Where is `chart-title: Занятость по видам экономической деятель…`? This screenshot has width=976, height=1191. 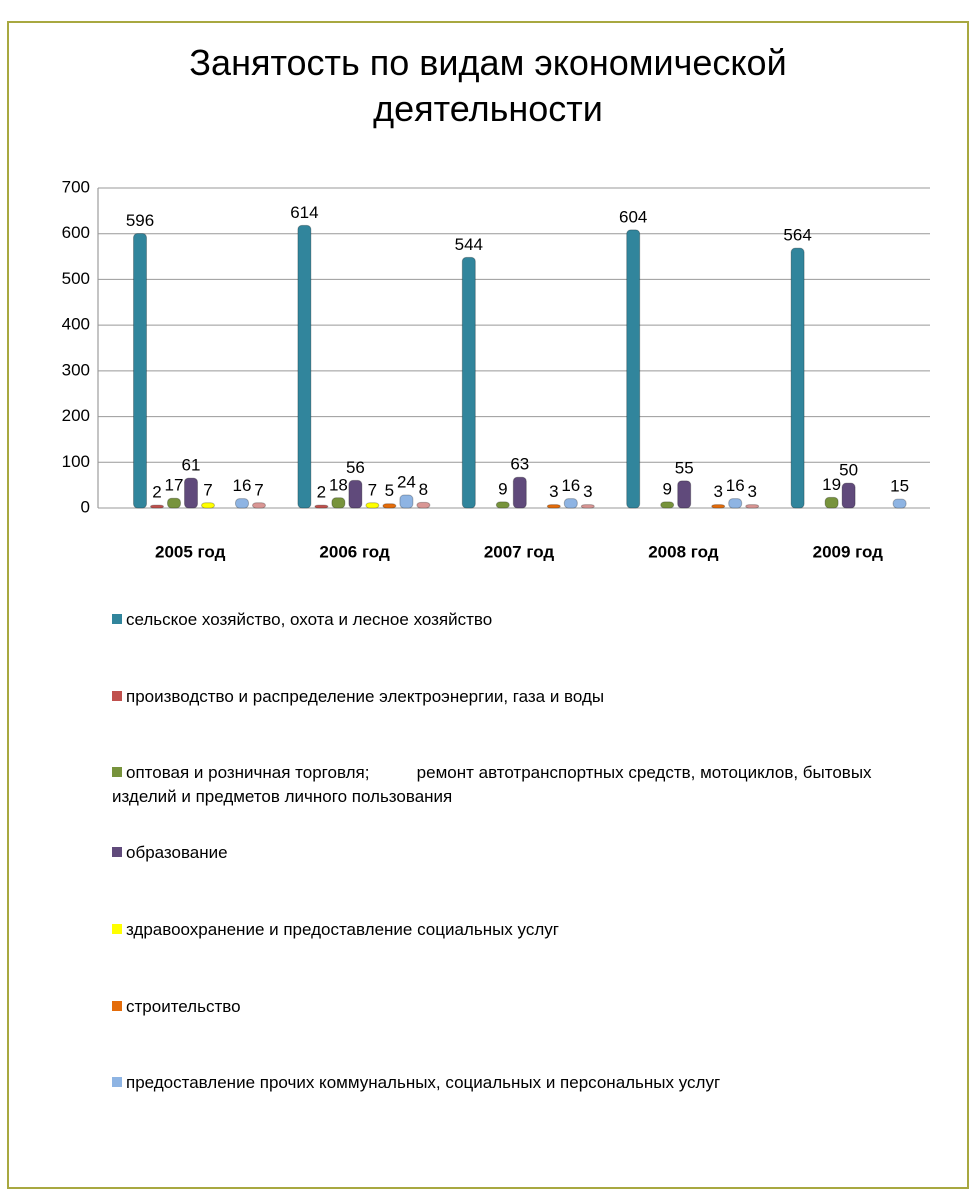
chart-title: Занятость по видам экономической деятель… is located at coordinates (488, 85).